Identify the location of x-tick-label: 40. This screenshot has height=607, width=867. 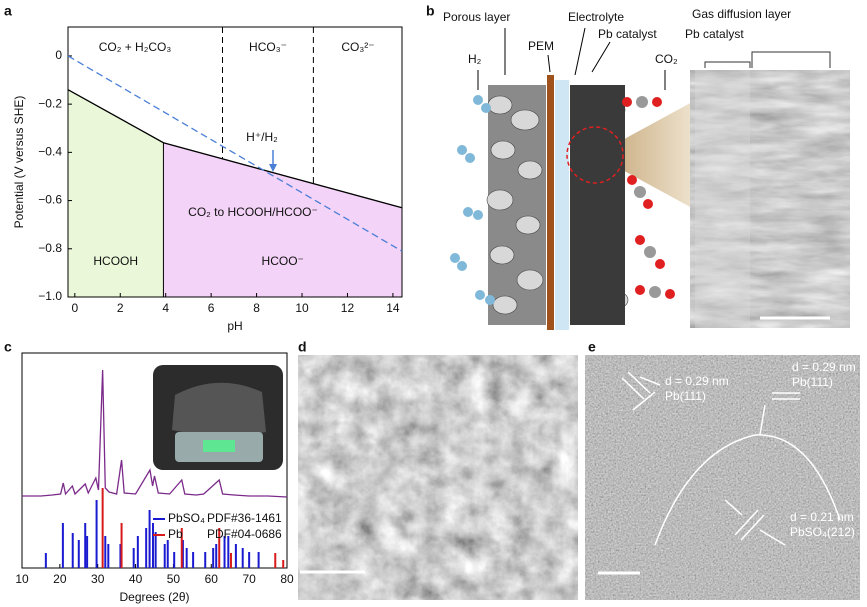
(136, 579).